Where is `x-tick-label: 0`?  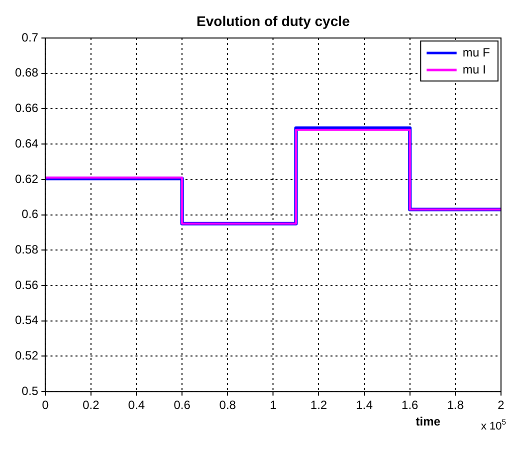
x-tick-label: 0 is located at coordinates (46, 405).